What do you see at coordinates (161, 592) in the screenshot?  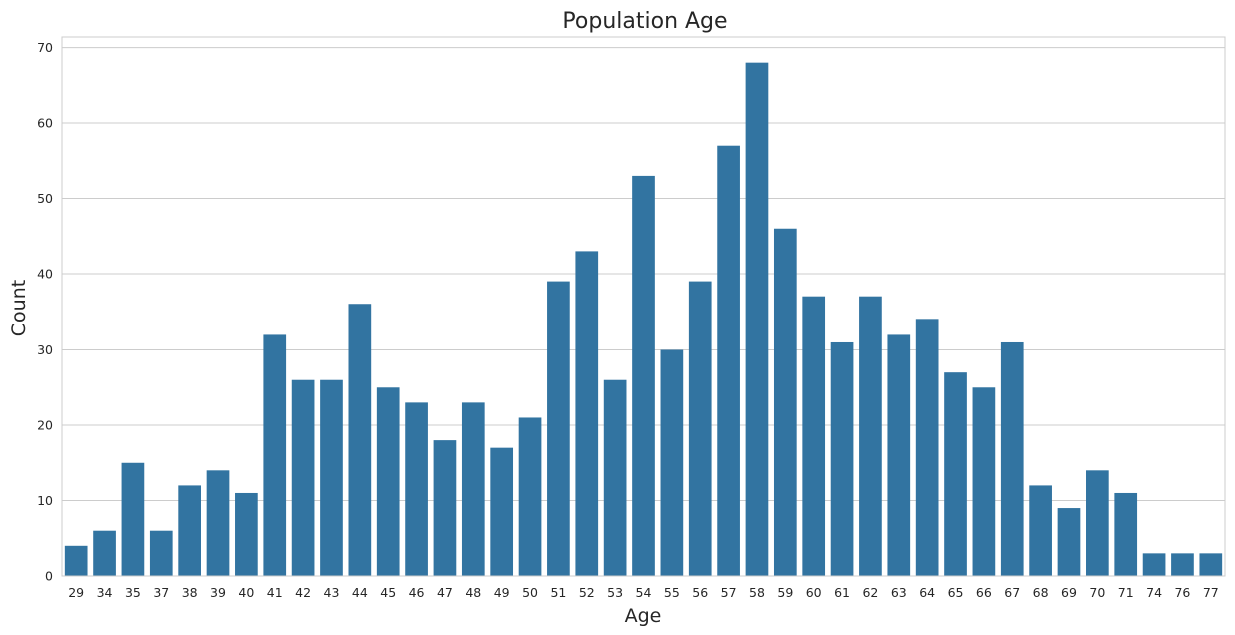 I see `x-tick-label: 37` at bounding box center [161, 592].